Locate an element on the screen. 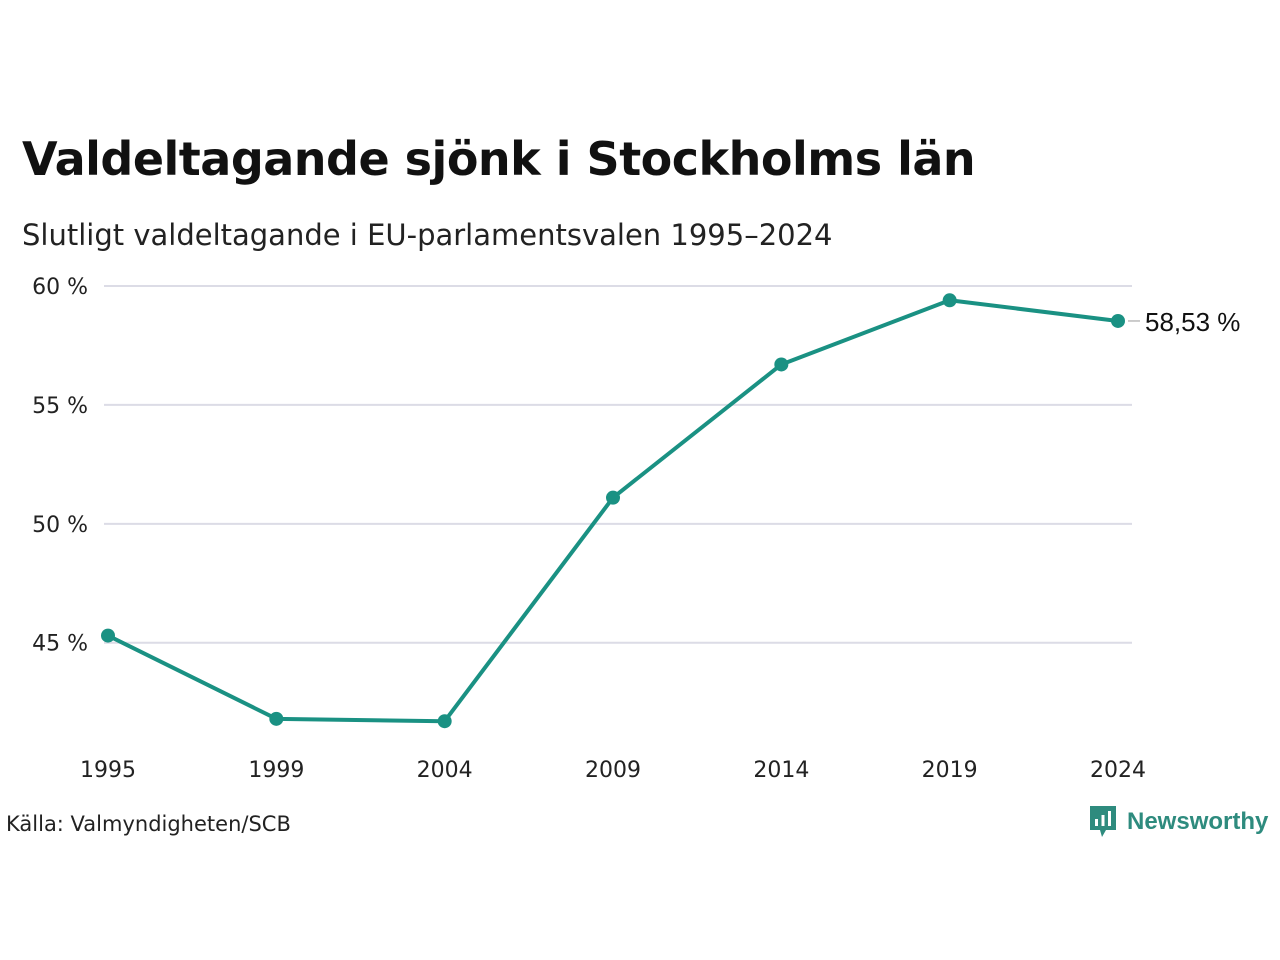 The image size is (1280, 960). x-axis-ticks: 1995 1999 2004 2009 2014 2019 2024 is located at coordinates (613, 770).